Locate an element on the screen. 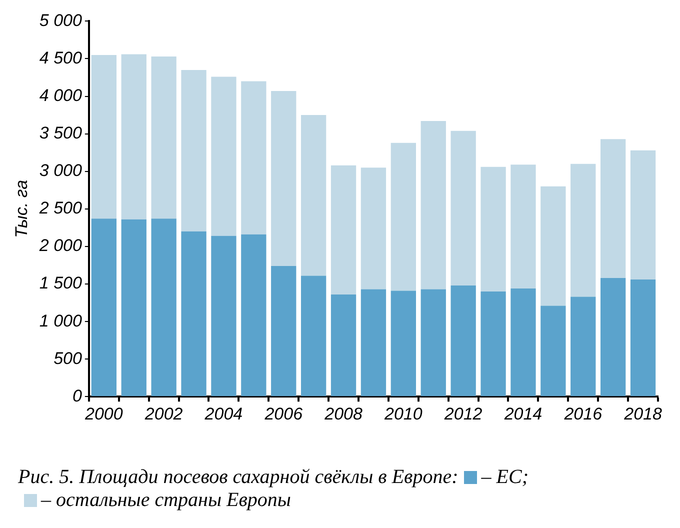 Image resolution: width=680 pixels, height=528 pixels. x-tick-label: 2010 is located at coordinates (403, 414).